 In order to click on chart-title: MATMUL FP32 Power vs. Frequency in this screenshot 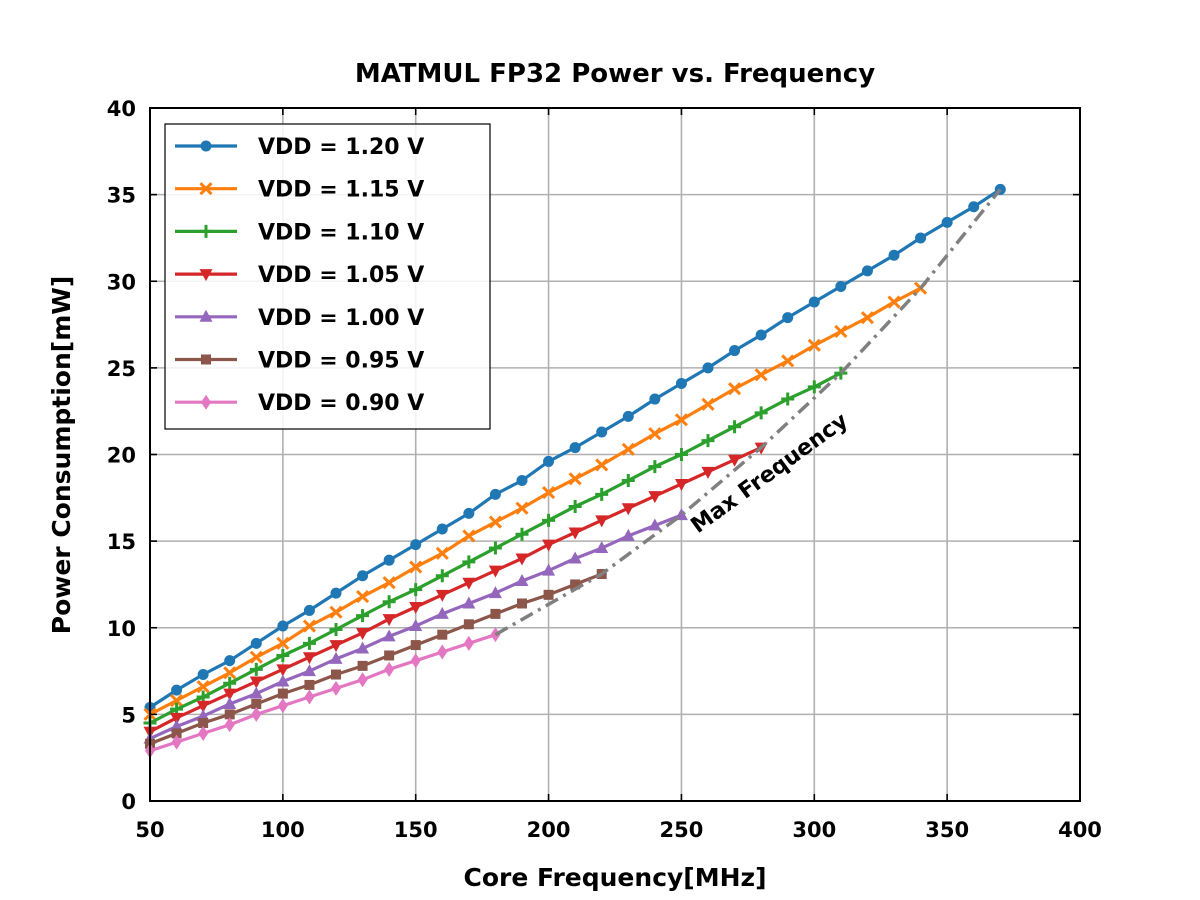, I will do `click(615, 74)`.